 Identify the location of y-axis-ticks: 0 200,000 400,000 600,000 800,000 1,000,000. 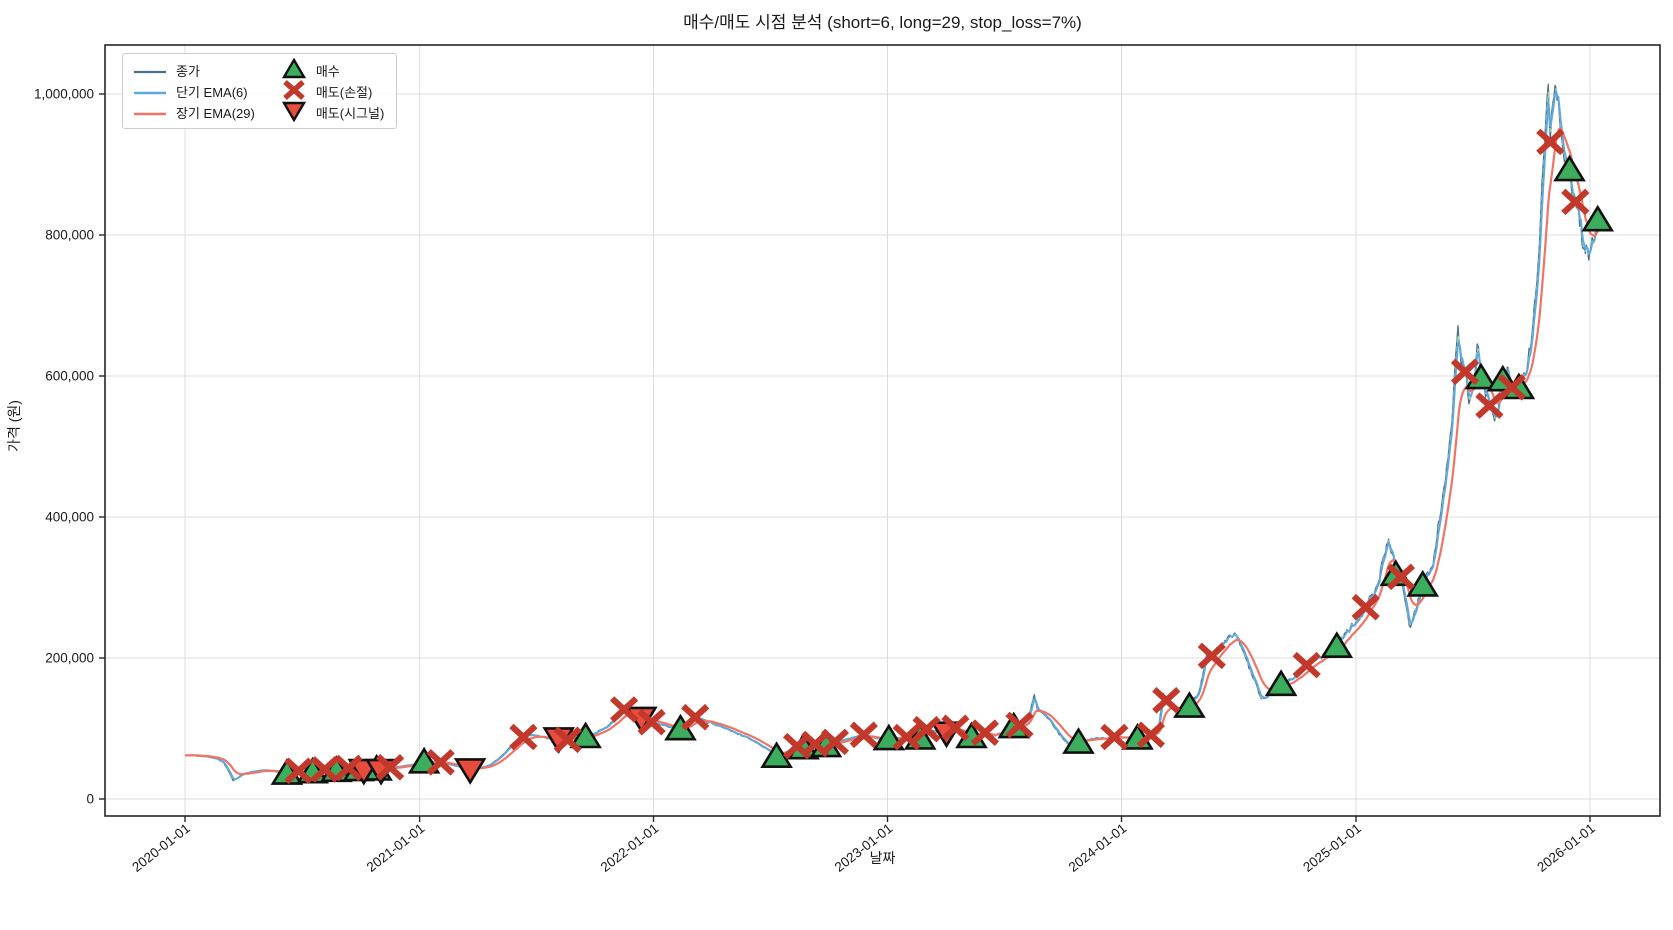
(69, 447).